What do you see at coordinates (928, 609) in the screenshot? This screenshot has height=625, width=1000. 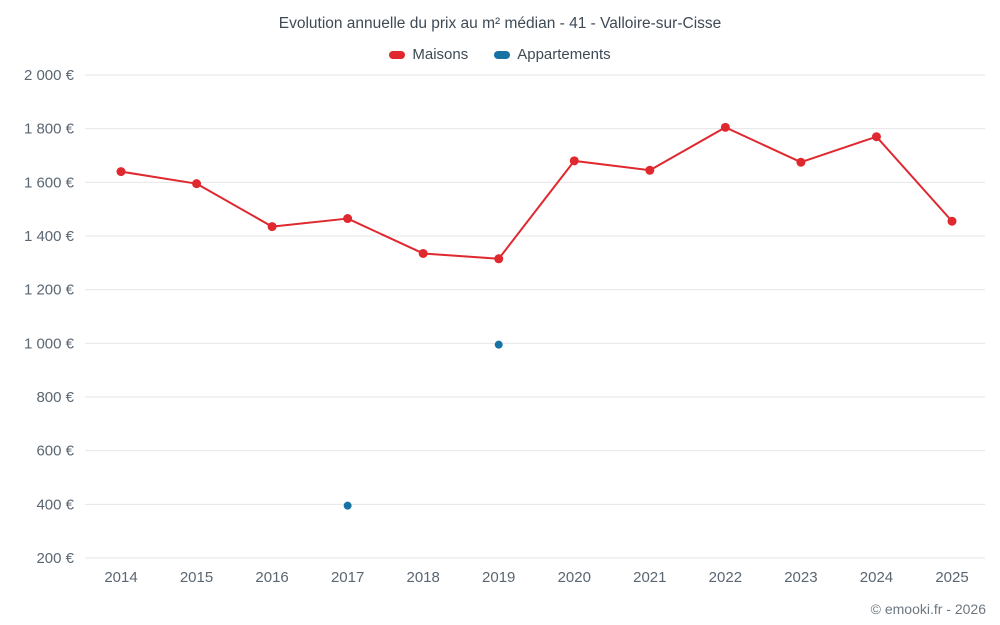 I see `copyright: © emooki.fr - 2026` at bounding box center [928, 609].